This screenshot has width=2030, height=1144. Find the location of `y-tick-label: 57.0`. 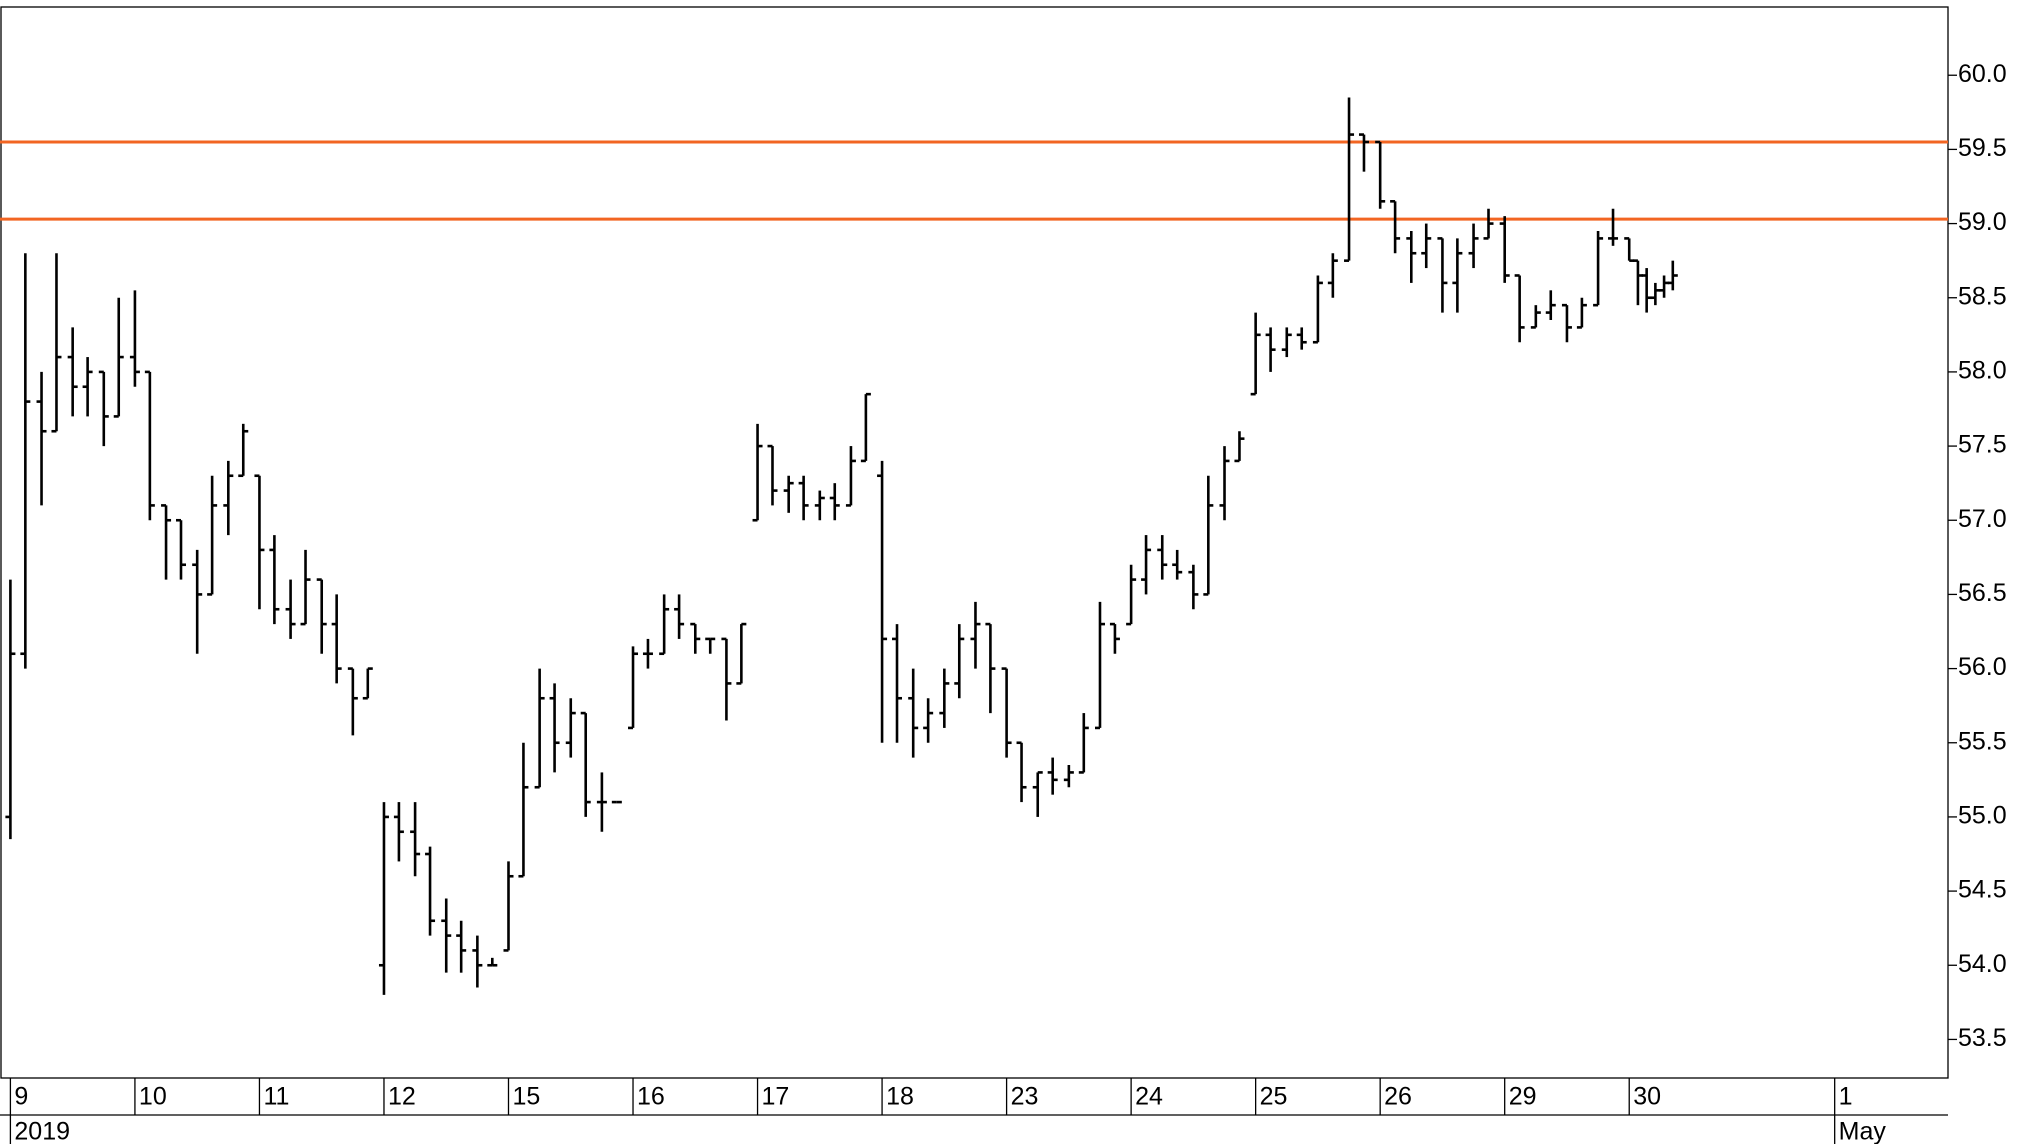

y-tick-label: 57.0 is located at coordinates (1982, 519).